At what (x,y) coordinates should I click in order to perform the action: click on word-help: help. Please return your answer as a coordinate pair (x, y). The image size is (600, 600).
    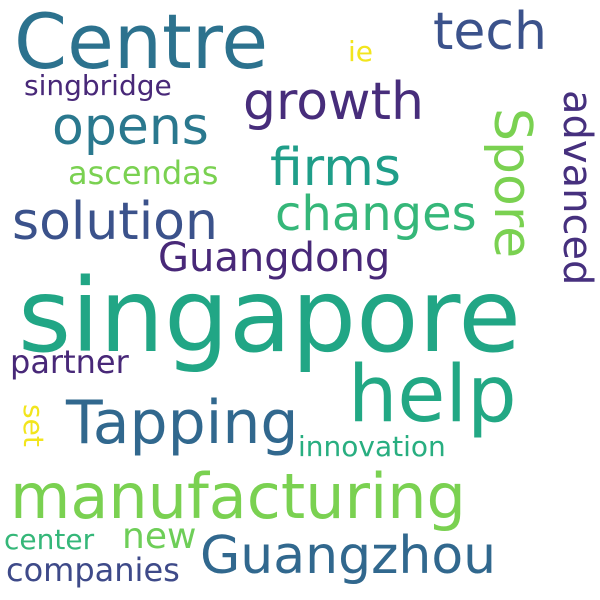
    Looking at the image, I should click on (432, 395).